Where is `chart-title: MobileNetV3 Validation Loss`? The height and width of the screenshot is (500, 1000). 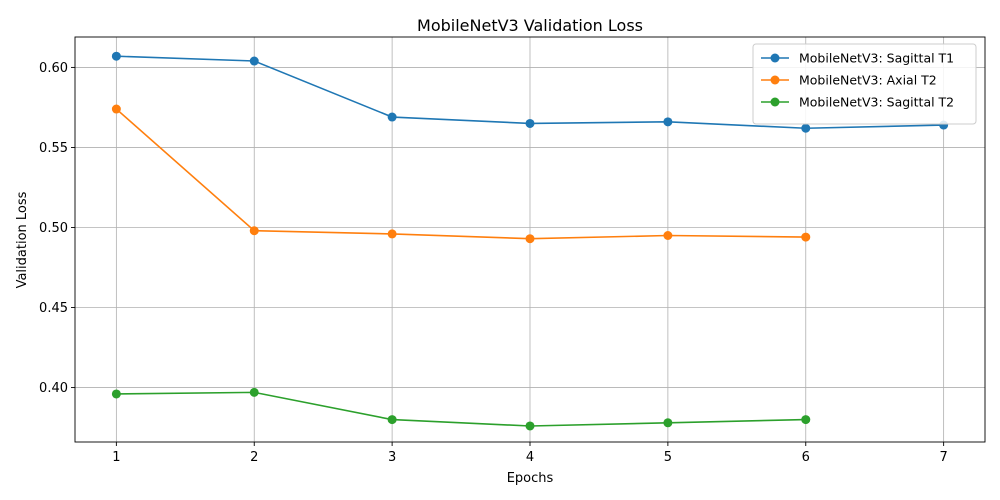 chart-title: MobileNetV3 Validation Loss is located at coordinates (530, 25).